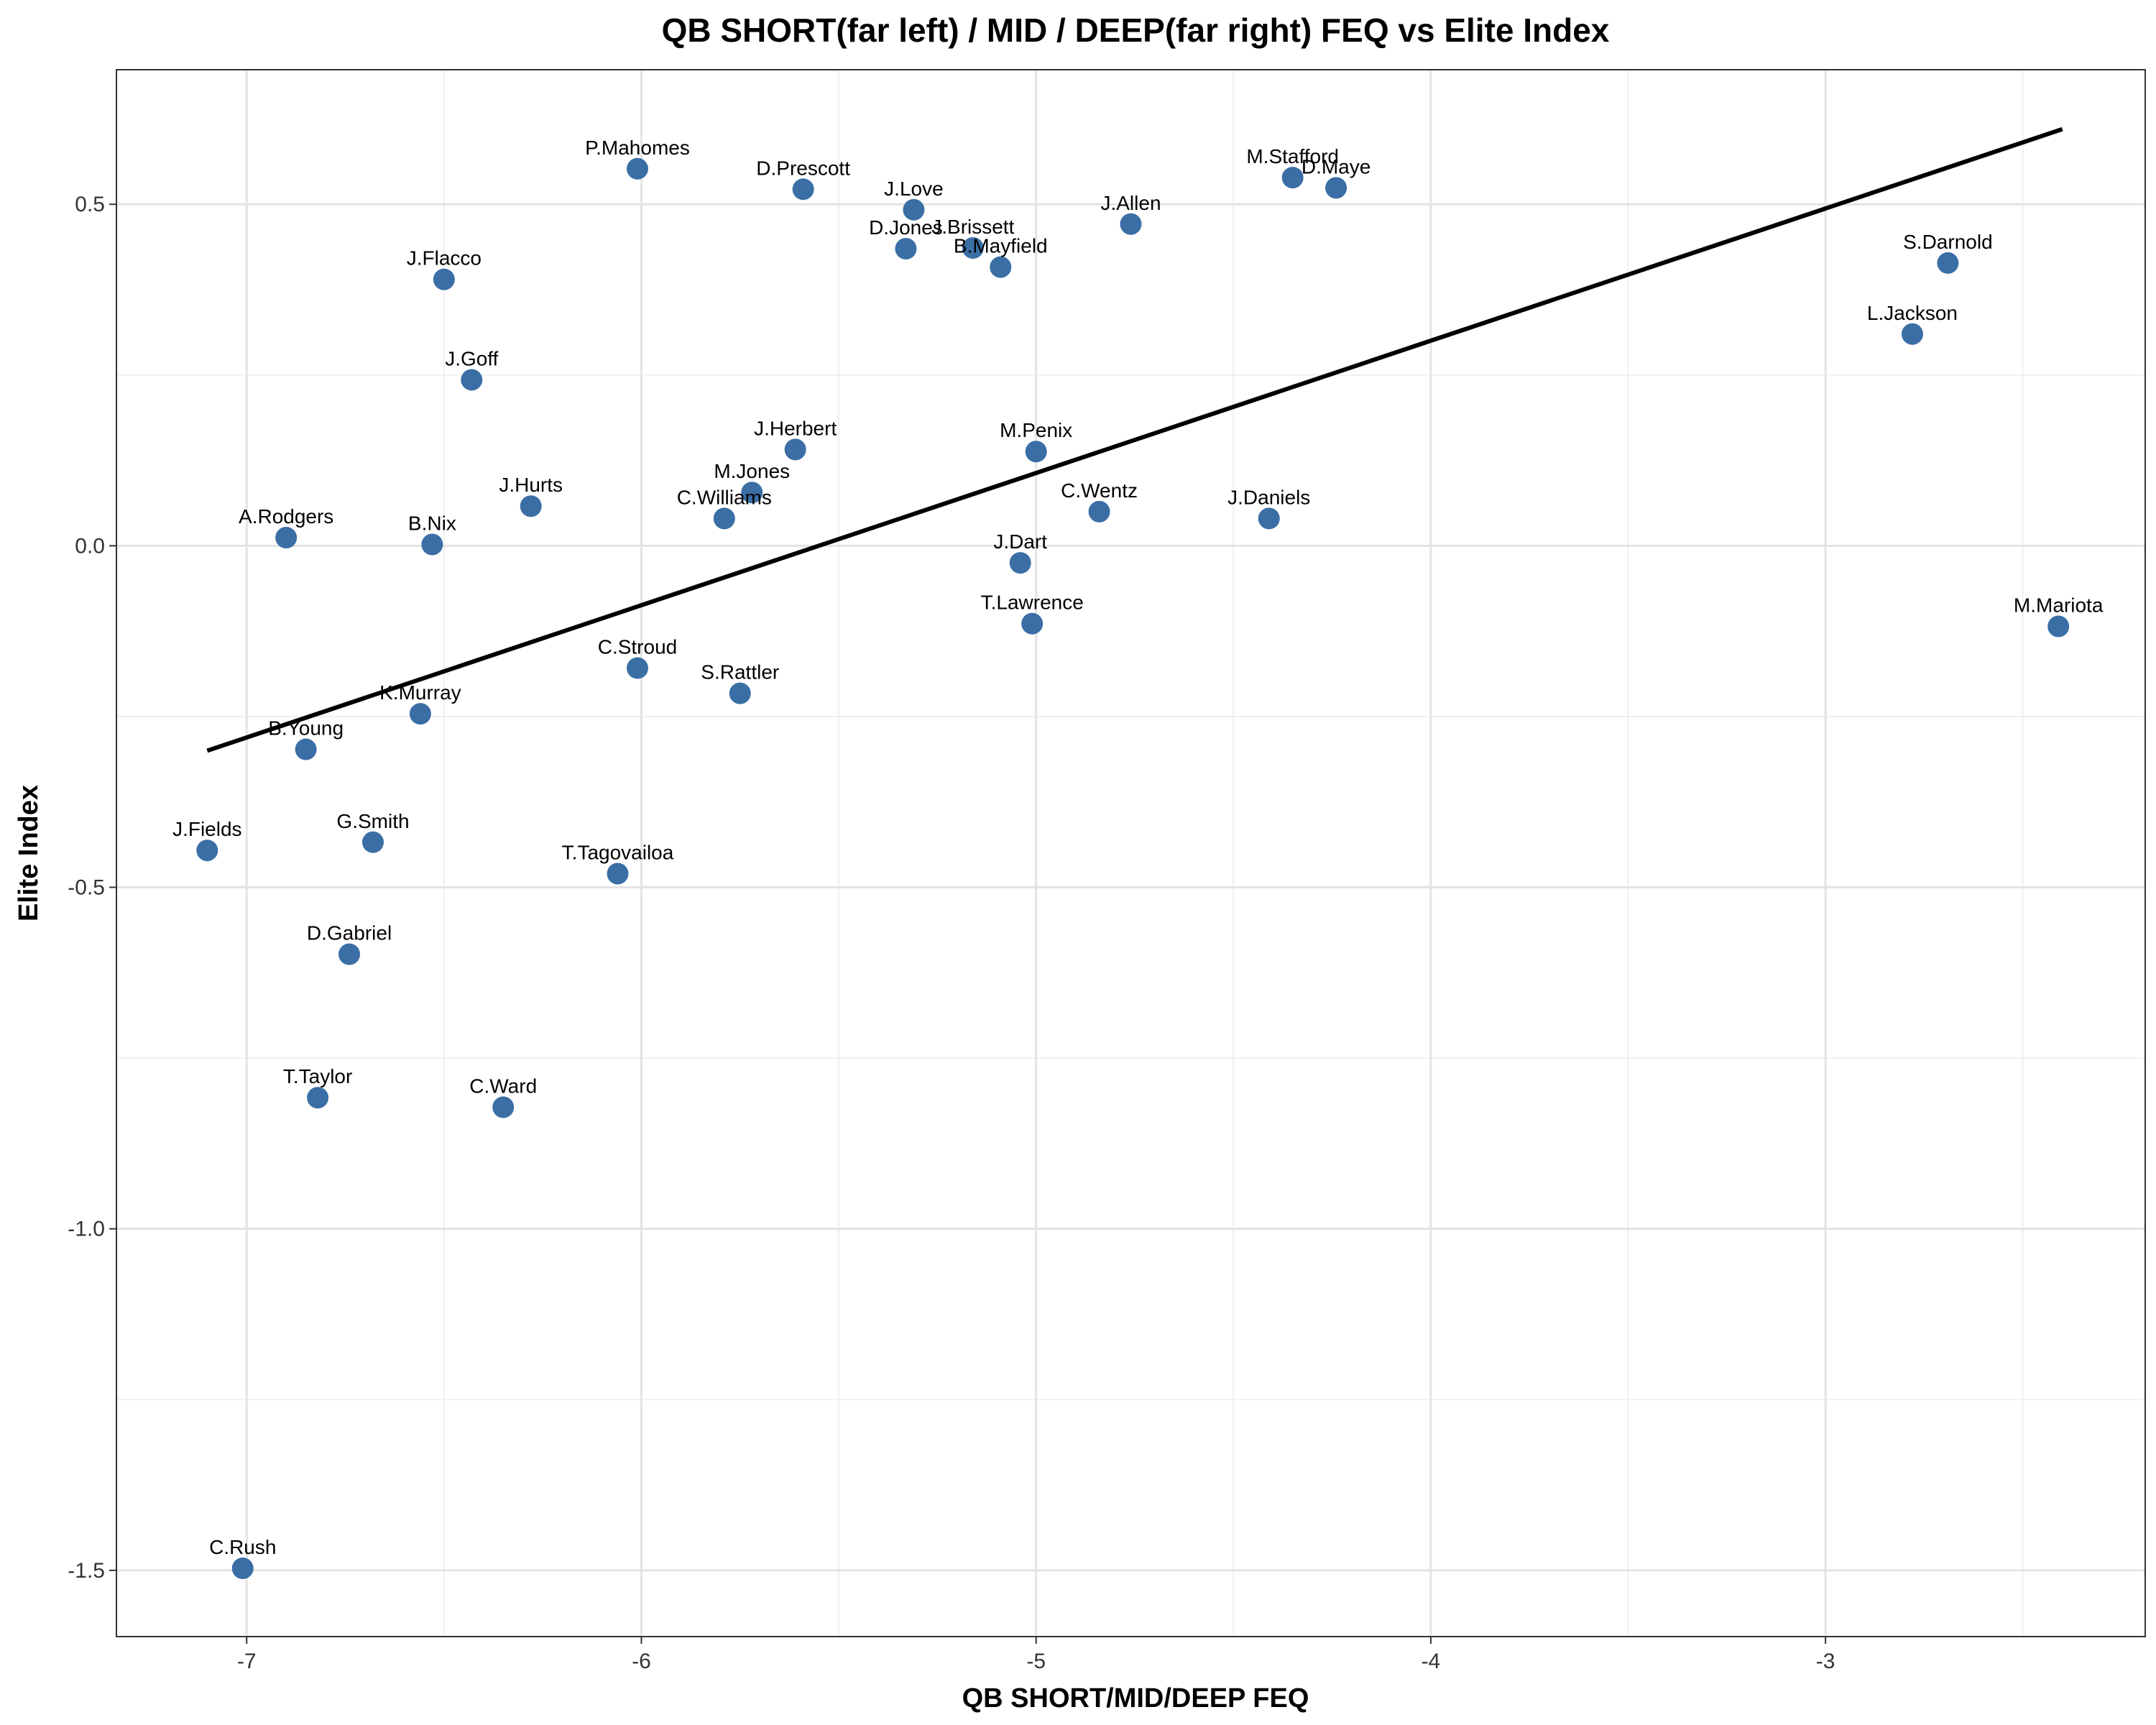 The height and width of the screenshot is (1725, 2156). What do you see at coordinates (86, 1571) in the screenshot?
I see `y-tick-label: -1.5` at bounding box center [86, 1571].